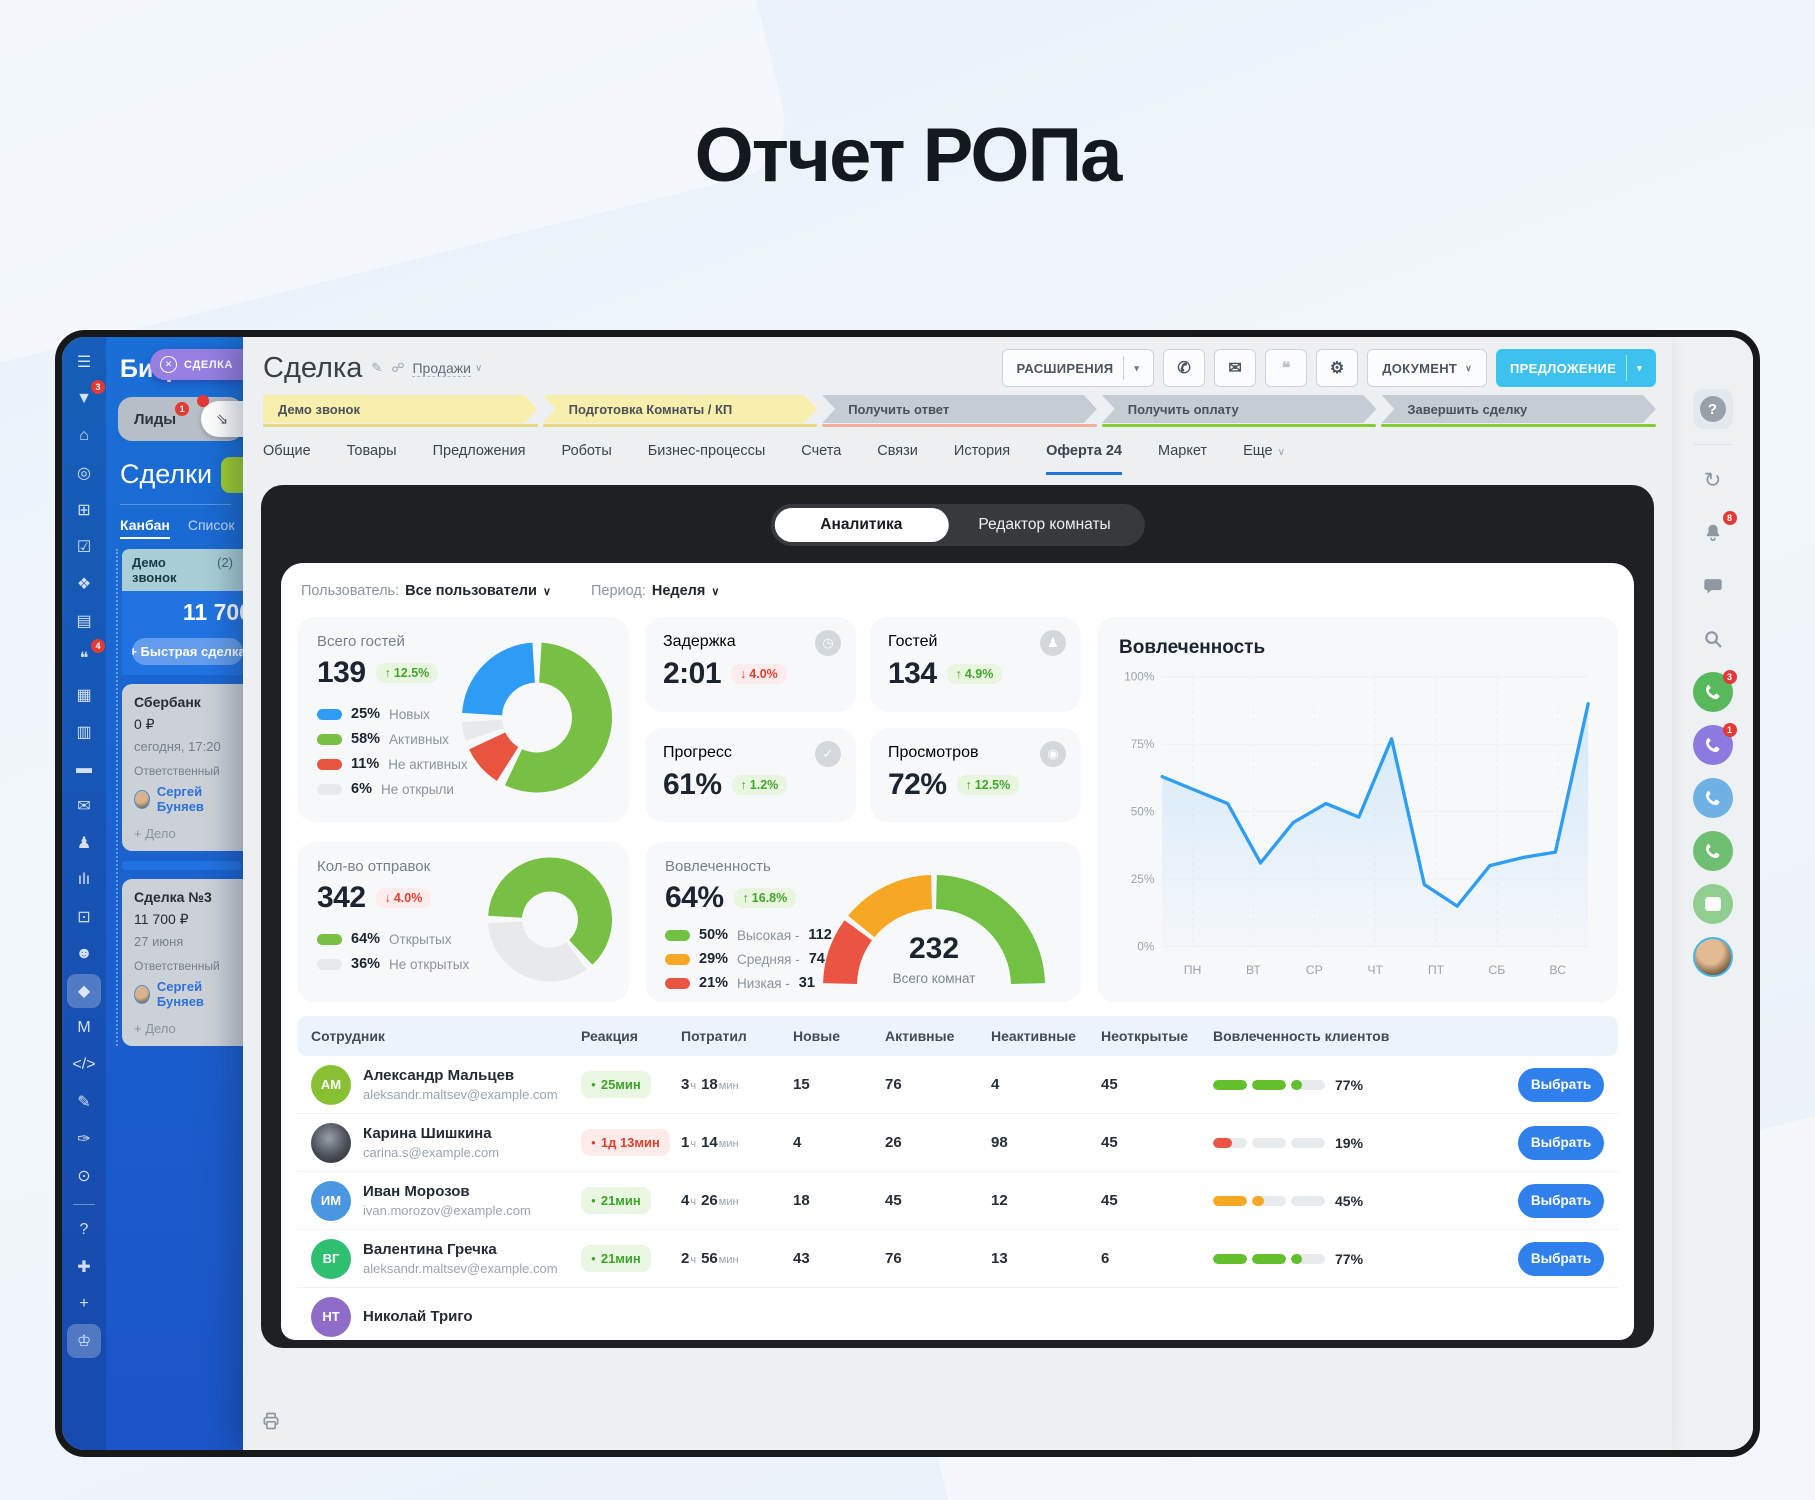 This screenshot has height=1500, width=1815. Describe the element at coordinates (1712, 957) in the screenshot. I see `profile-avatar` at that location.